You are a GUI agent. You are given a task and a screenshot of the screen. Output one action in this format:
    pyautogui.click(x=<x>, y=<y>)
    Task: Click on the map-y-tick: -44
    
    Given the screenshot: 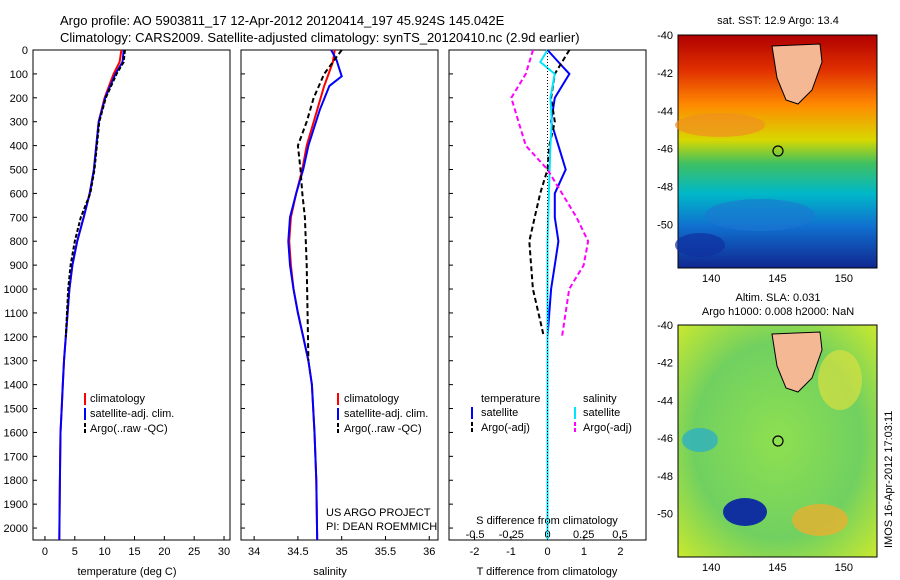 What is the action you would take?
    pyautogui.click(x=665, y=112)
    